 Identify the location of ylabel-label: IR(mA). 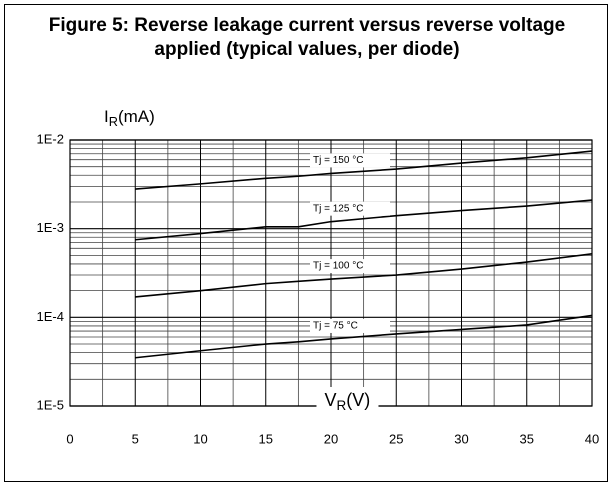
(129, 118).